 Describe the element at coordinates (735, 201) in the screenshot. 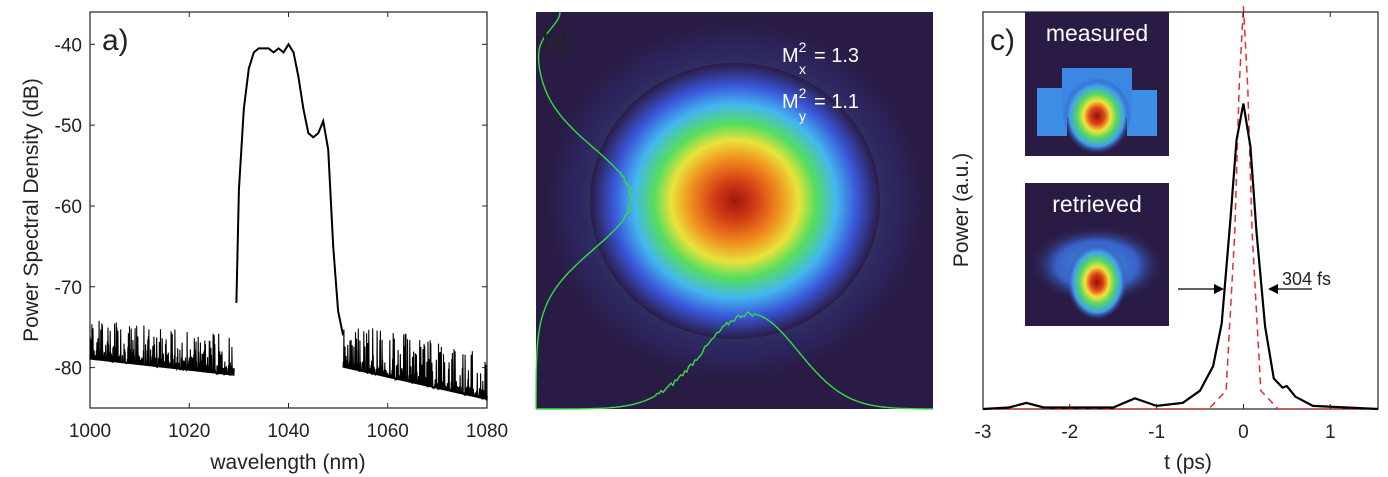

I see `beam-spot` at that location.